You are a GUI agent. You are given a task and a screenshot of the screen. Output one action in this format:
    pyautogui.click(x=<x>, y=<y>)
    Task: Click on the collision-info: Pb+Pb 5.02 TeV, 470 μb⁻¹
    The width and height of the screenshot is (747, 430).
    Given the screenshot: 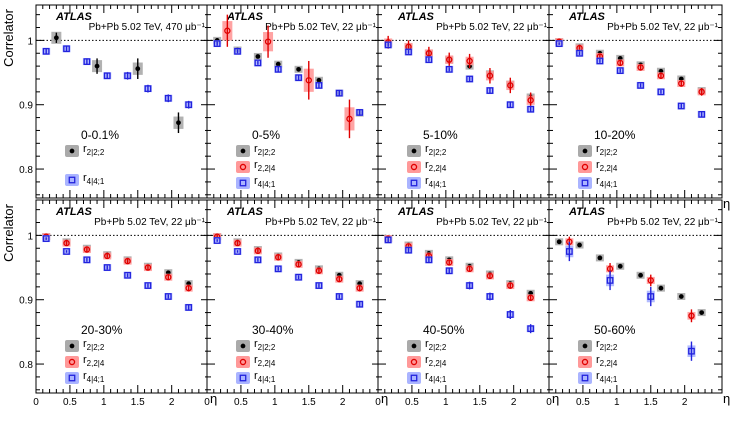 What is the action you would take?
    pyautogui.click(x=147, y=27)
    